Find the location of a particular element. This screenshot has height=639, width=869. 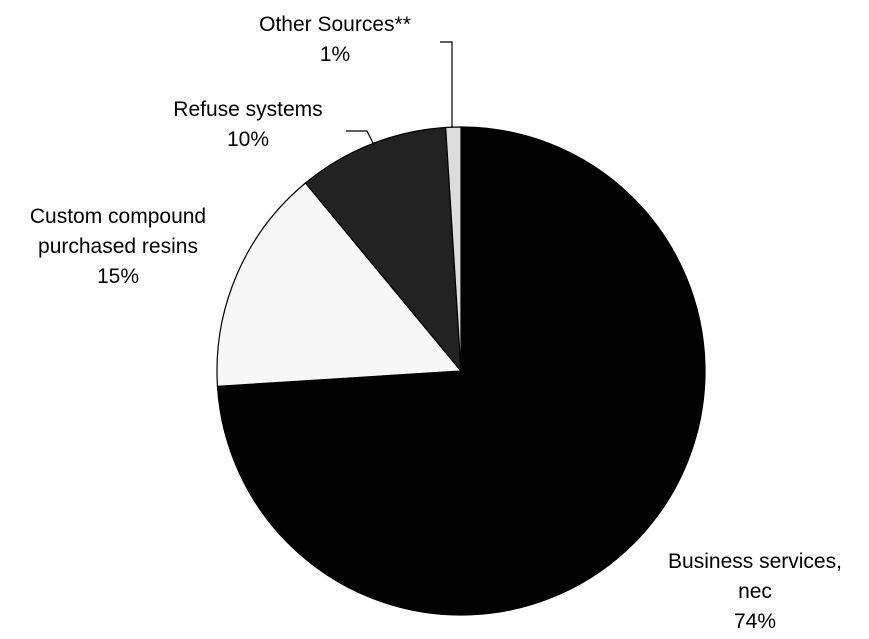

slice-label-0: Business services, nec 74% is located at coordinates (755, 591).